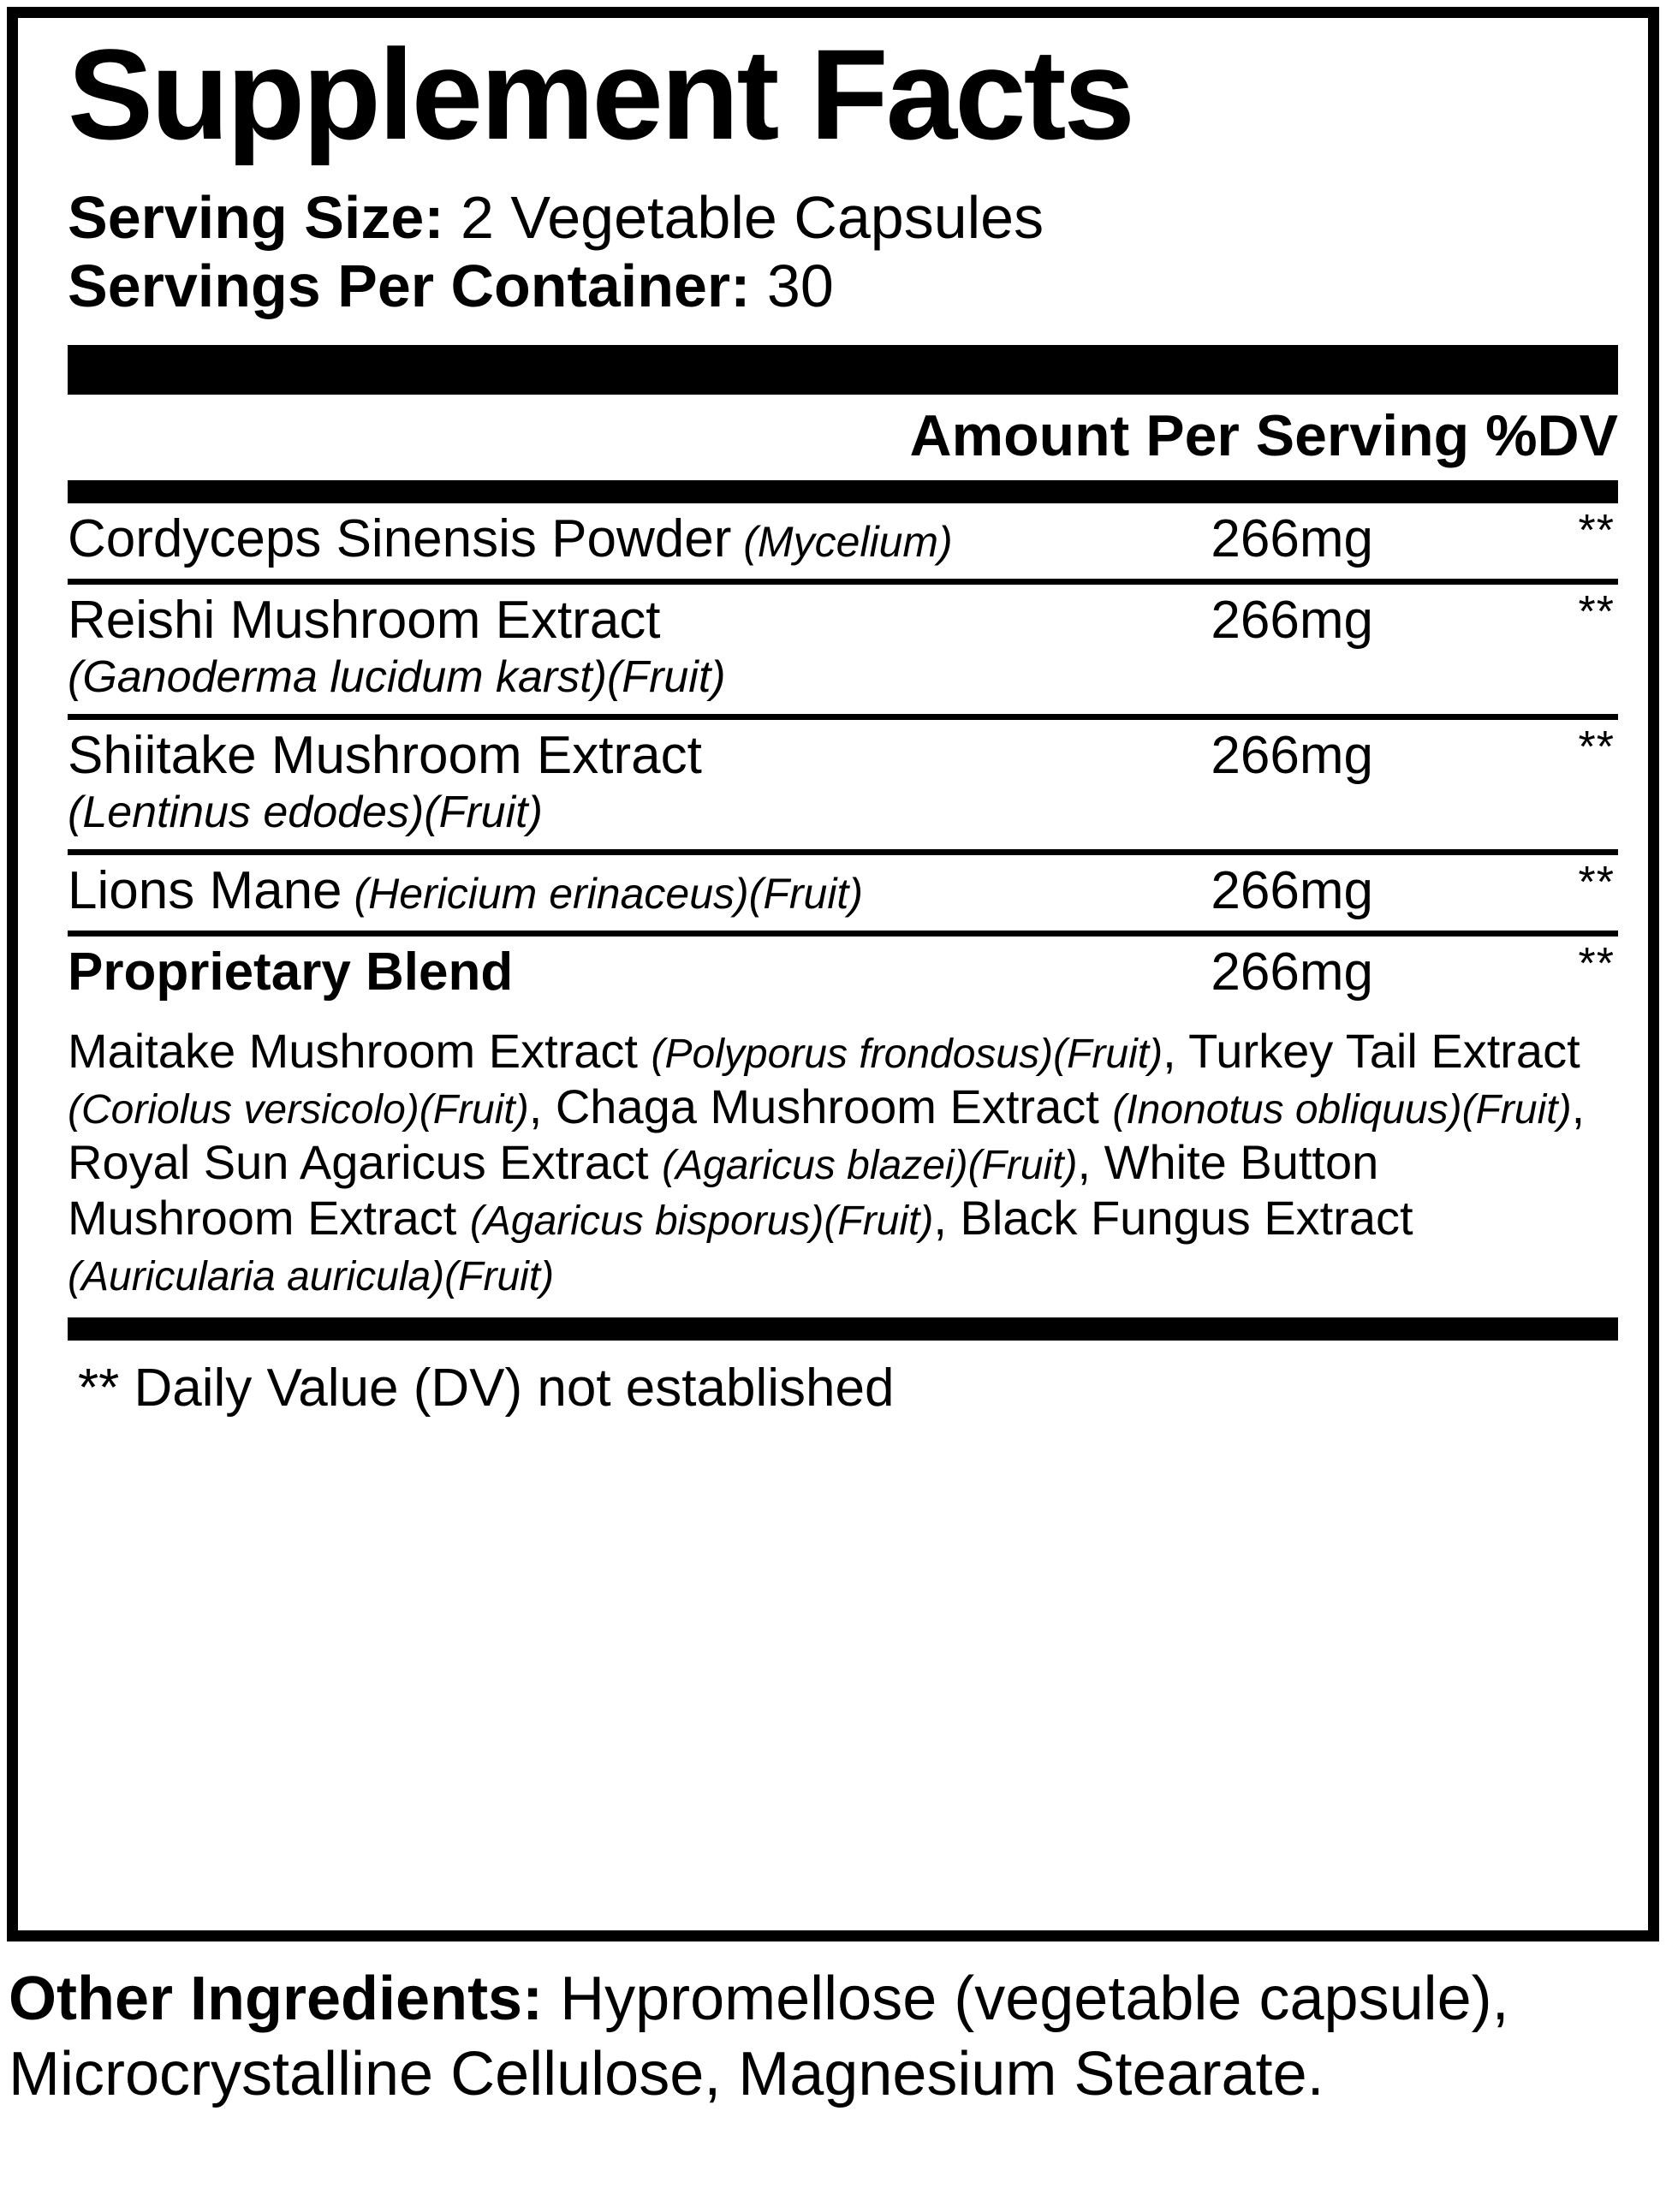 This screenshot has height=2212, width=1666. I want to click on blend-latin-name: (Auricularia auricula)(Fruit), so click(311, 1276).